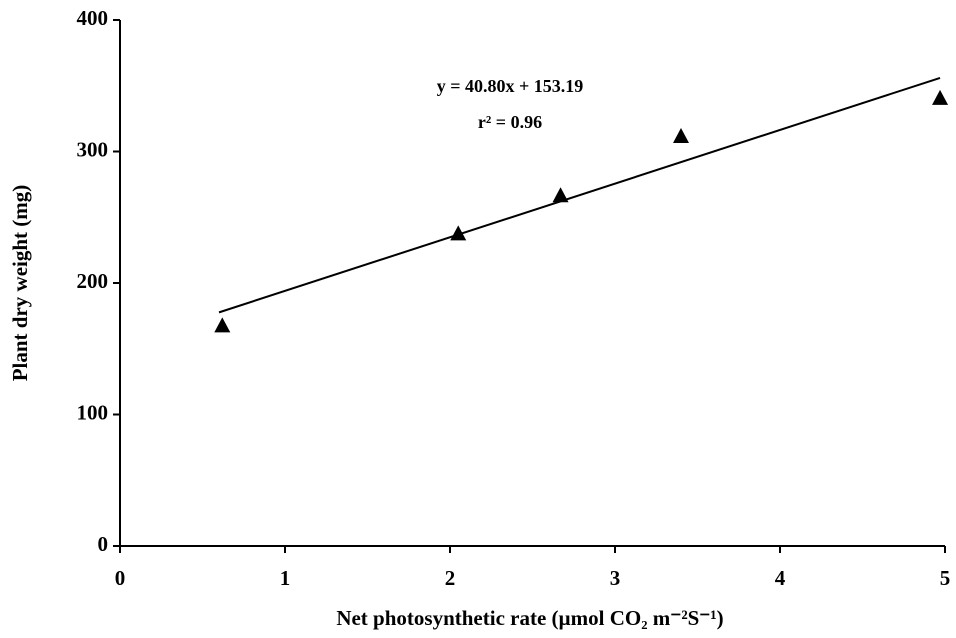 The width and height of the screenshot is (956, 638). What do you see at coordinates (20, 283) in the screenshot?
I see `y-axis-title: Plant dry weight (mg)` at bounding box center [20, 283].